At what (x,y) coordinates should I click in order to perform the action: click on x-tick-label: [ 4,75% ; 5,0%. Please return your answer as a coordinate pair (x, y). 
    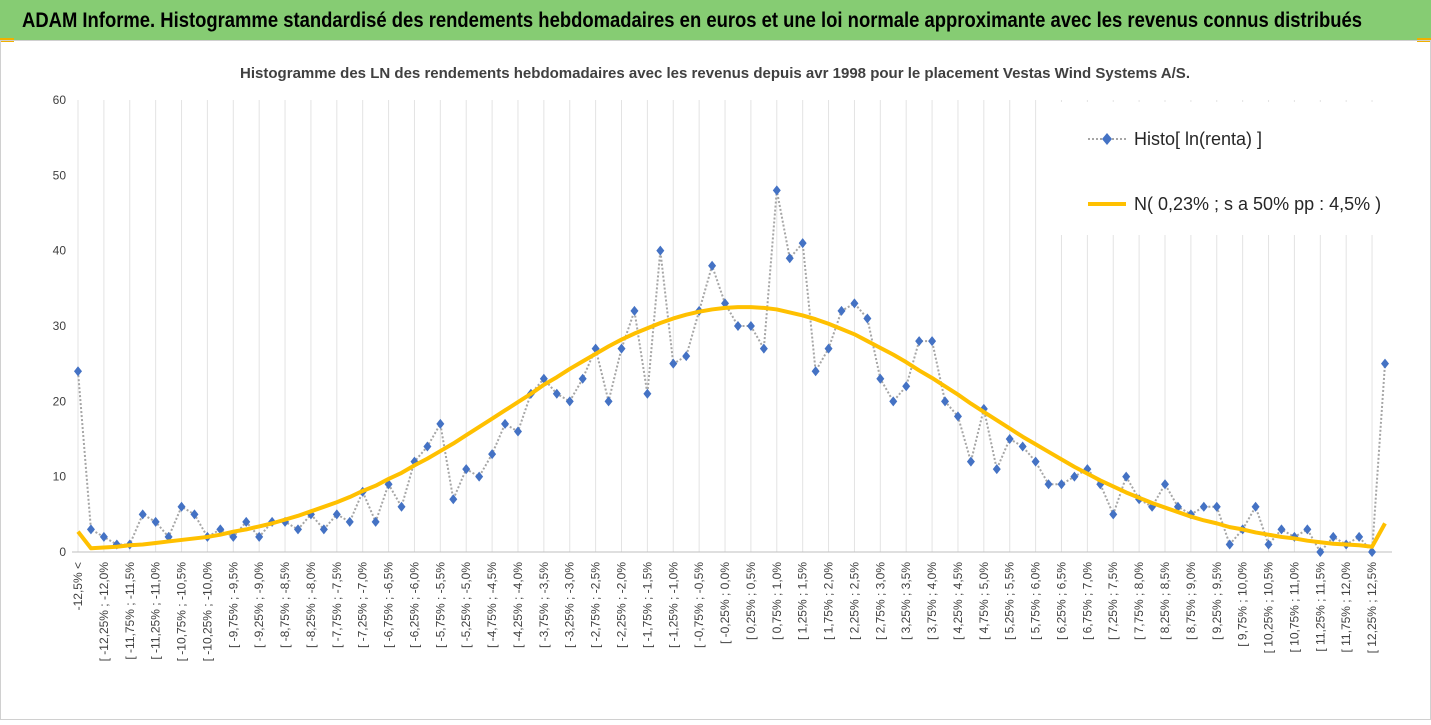
    Looking at the image, I should click on (984, 601).